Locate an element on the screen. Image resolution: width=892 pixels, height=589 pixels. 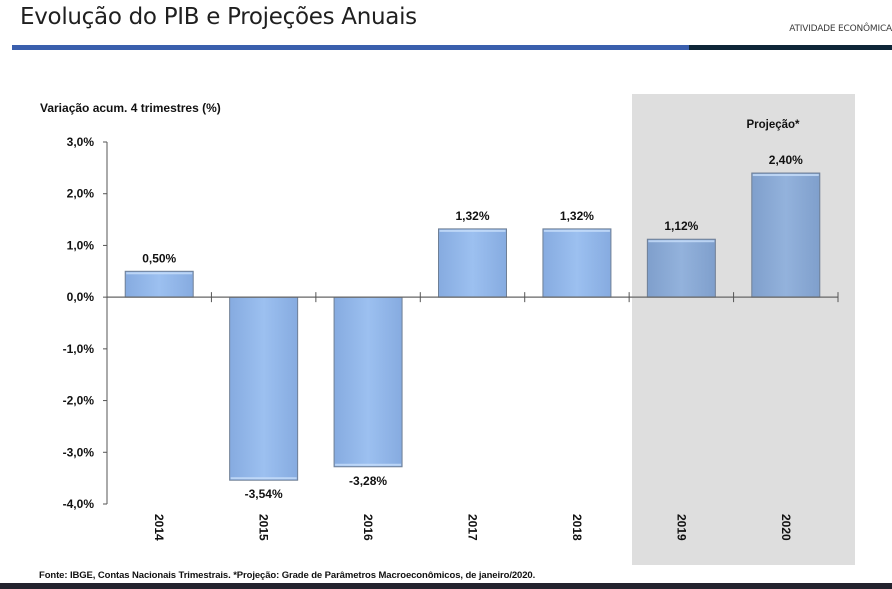
header-divider-blue is located at coordinates (350, 47).